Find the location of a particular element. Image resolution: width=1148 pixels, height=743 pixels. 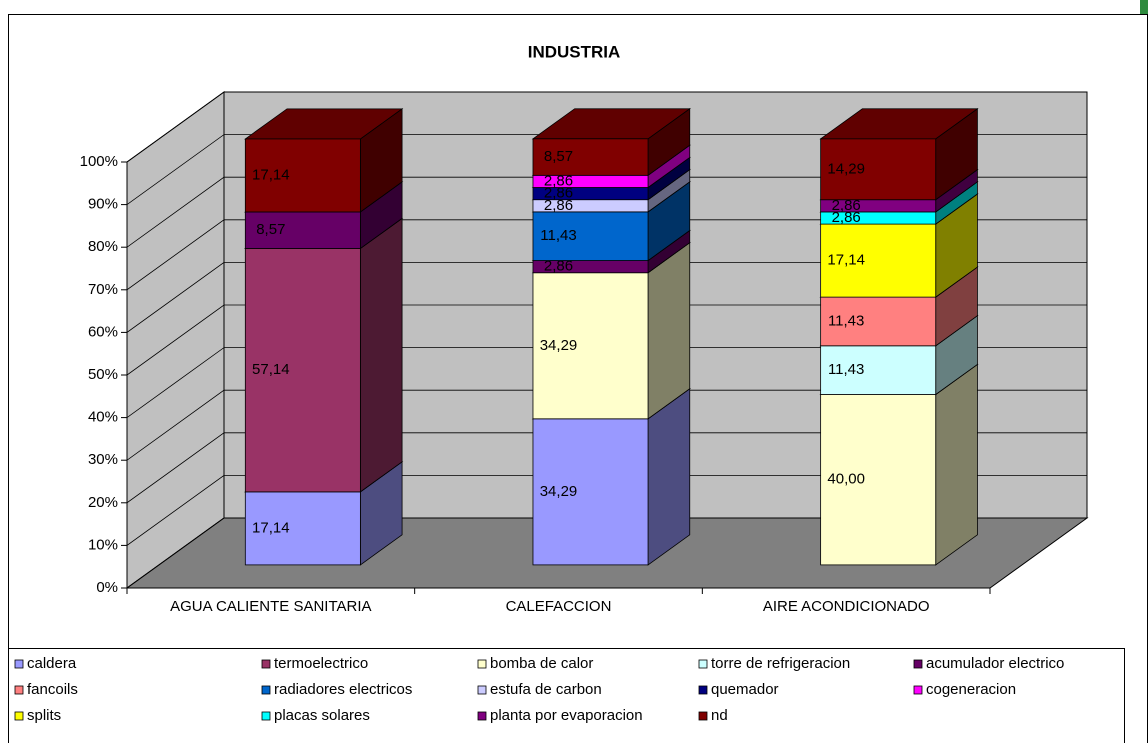

legend-box is located at coordinates (566, 695).